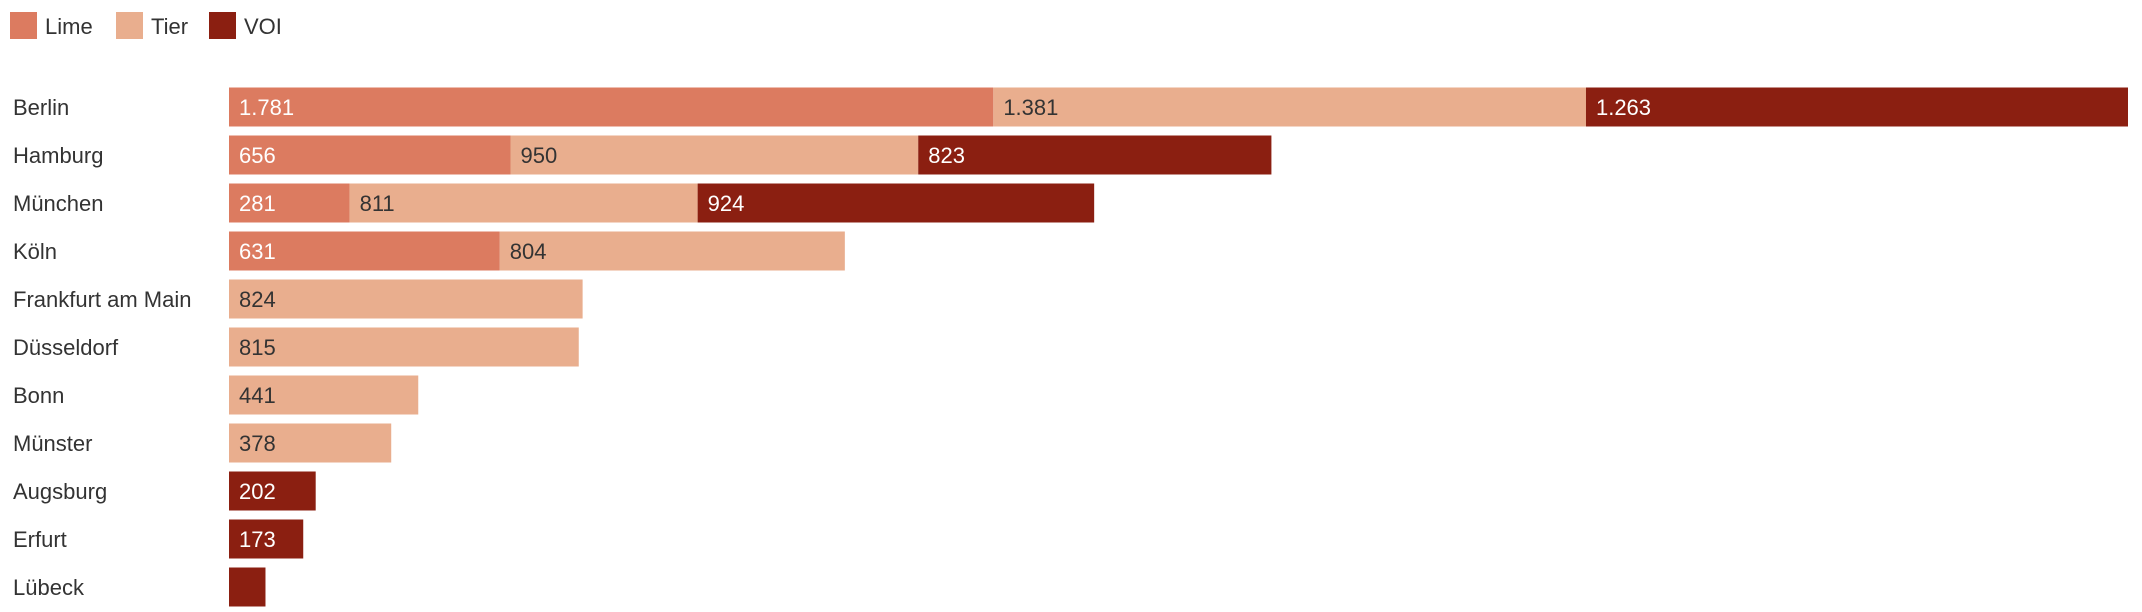 The height and width of the screenshot is (612, 2142). Describe the element at coordinates (289, 203) in the screenshot. I see `bar-lime-muenchen` at that location.